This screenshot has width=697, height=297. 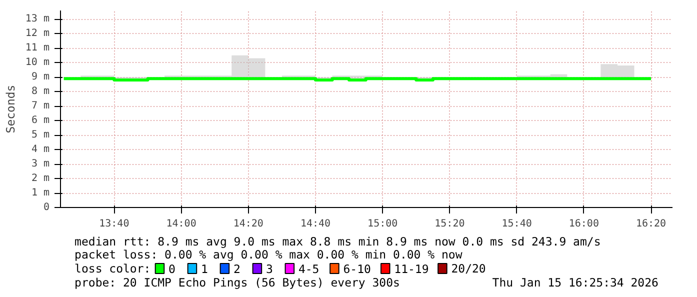 What do you see at coordinates (112, 269) in the screenshot?
I see `legend-title: loss color:` at bounding box center [112, 269].